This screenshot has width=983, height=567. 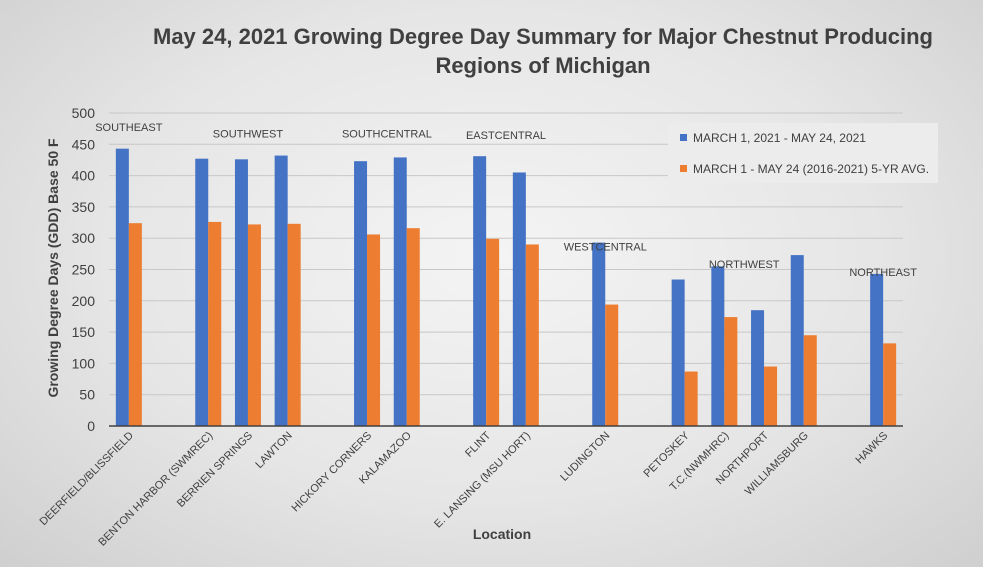 What do you see at coordinates (872, 448) in the screenshot?
I see `category-label: HAWKS` at bounding box center [872, 448].